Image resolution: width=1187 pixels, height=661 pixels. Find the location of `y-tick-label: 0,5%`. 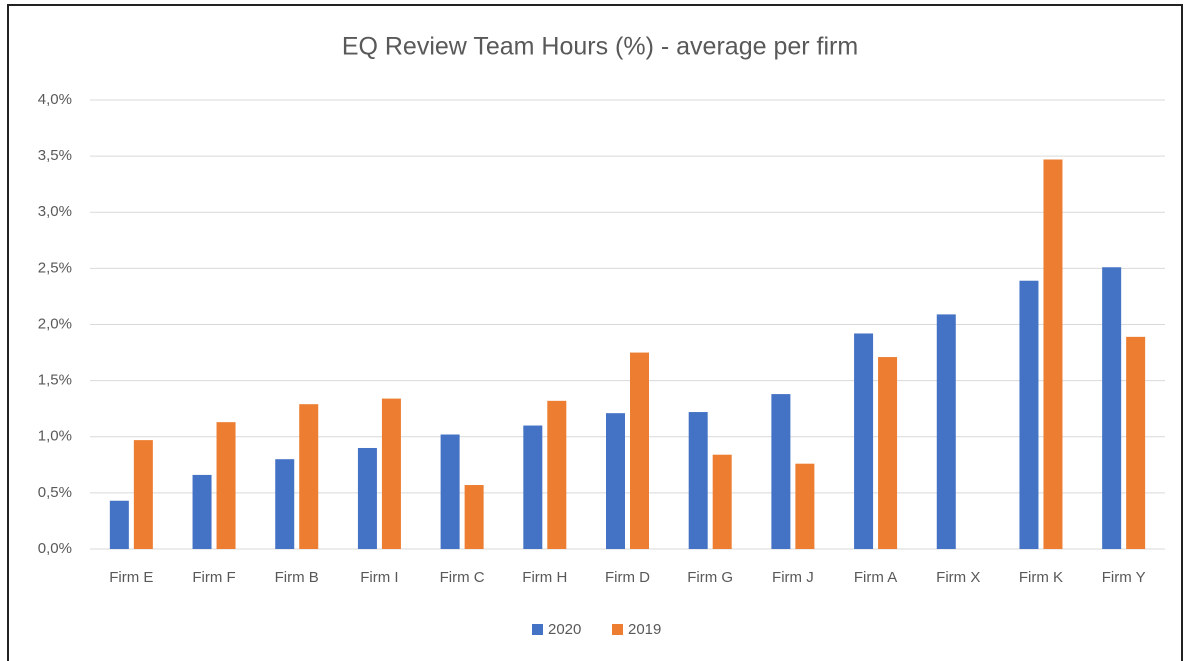

y-tick-label: 0,5% is located at coordinates (55, 492).